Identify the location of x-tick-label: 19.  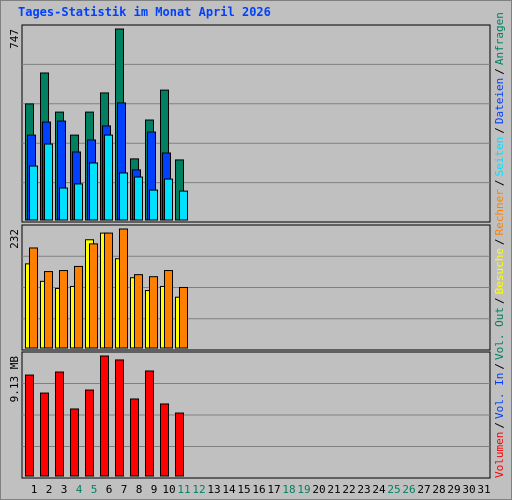
(303, 489).